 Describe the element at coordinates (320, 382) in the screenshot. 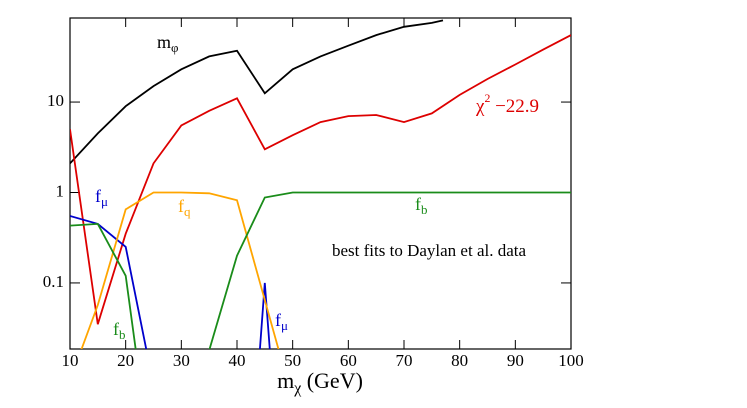

I see `x-axis-label: mχ (GeV)` at that location.